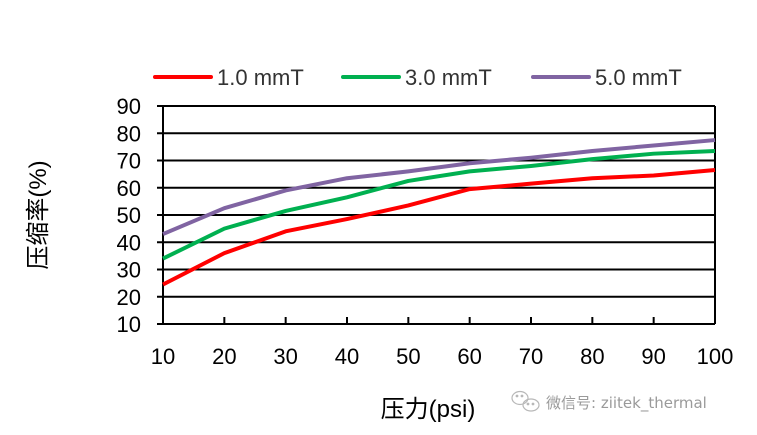  What do you see at coordinates (129, 242) in the screenshot?
I see `y-tick-label: 40` at bounding box center [129, 242].